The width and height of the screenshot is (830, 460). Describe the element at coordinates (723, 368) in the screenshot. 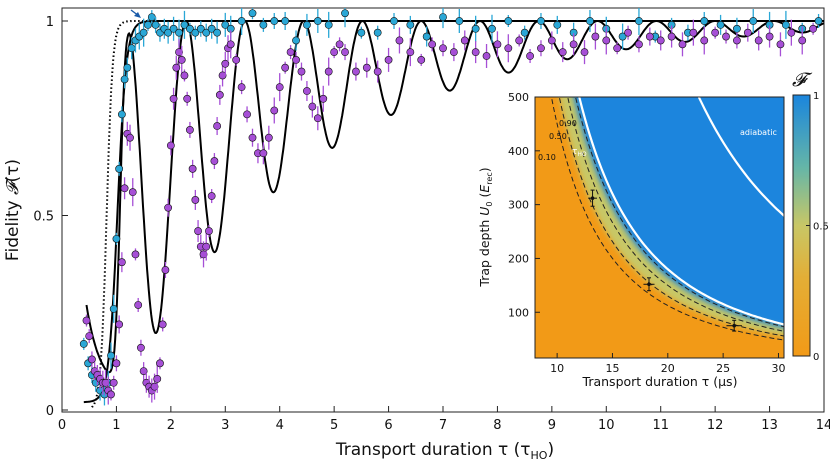

I see `inset-x-tick-label: 25` at that location.